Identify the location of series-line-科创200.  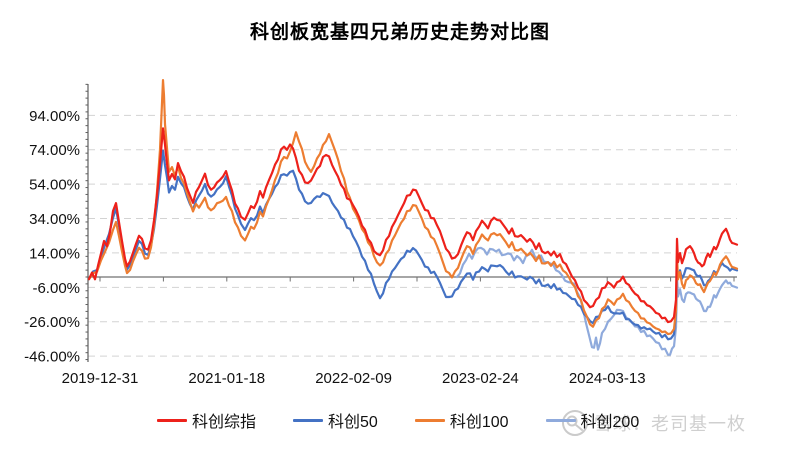
(597, 301).